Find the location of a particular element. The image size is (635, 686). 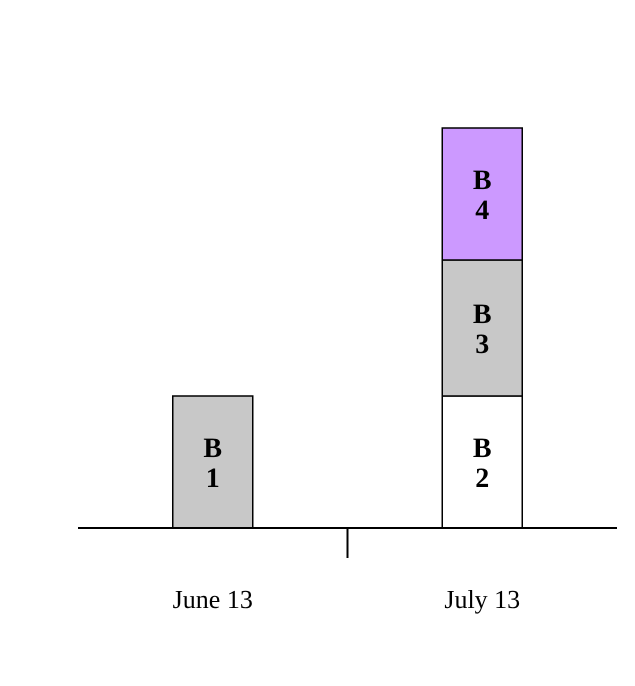

series-label: B 1 is located at coordinates (212, 463).